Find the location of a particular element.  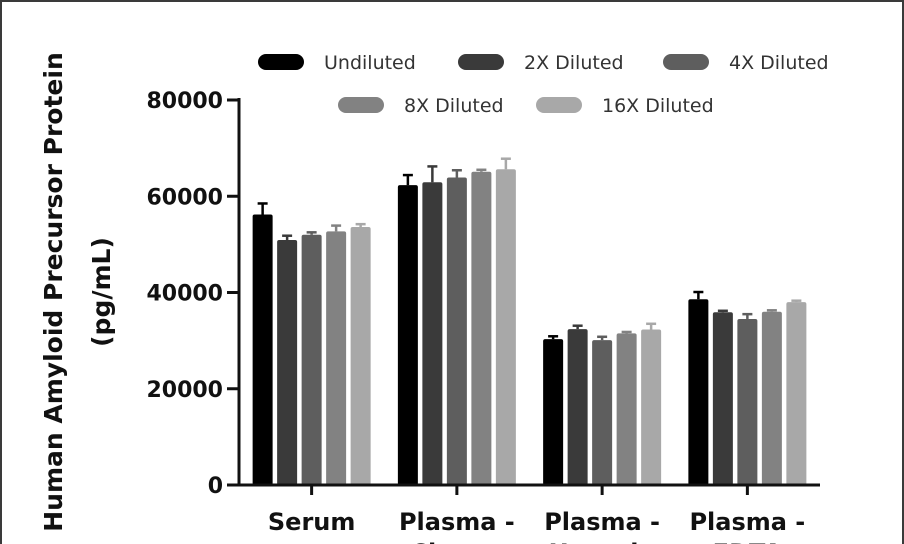

legend-label: 16X Diluted is located at coordinates (658, 106).